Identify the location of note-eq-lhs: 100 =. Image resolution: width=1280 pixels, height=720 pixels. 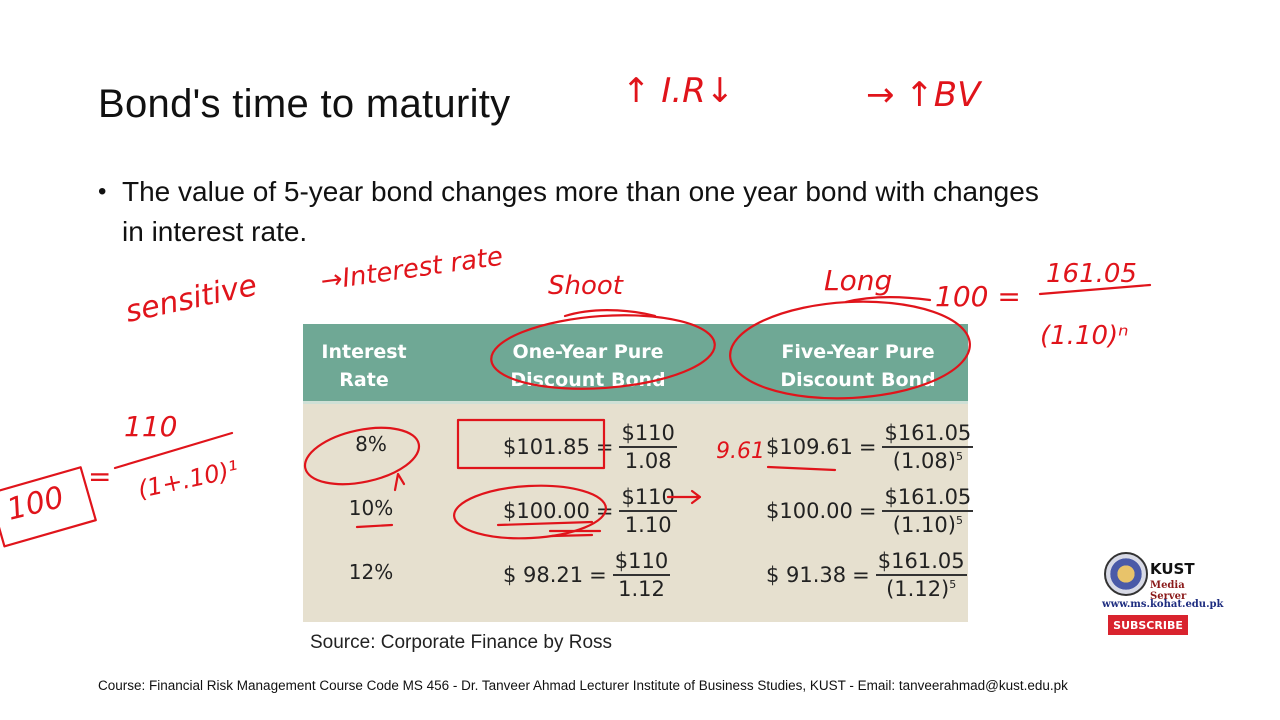
(978, 296).